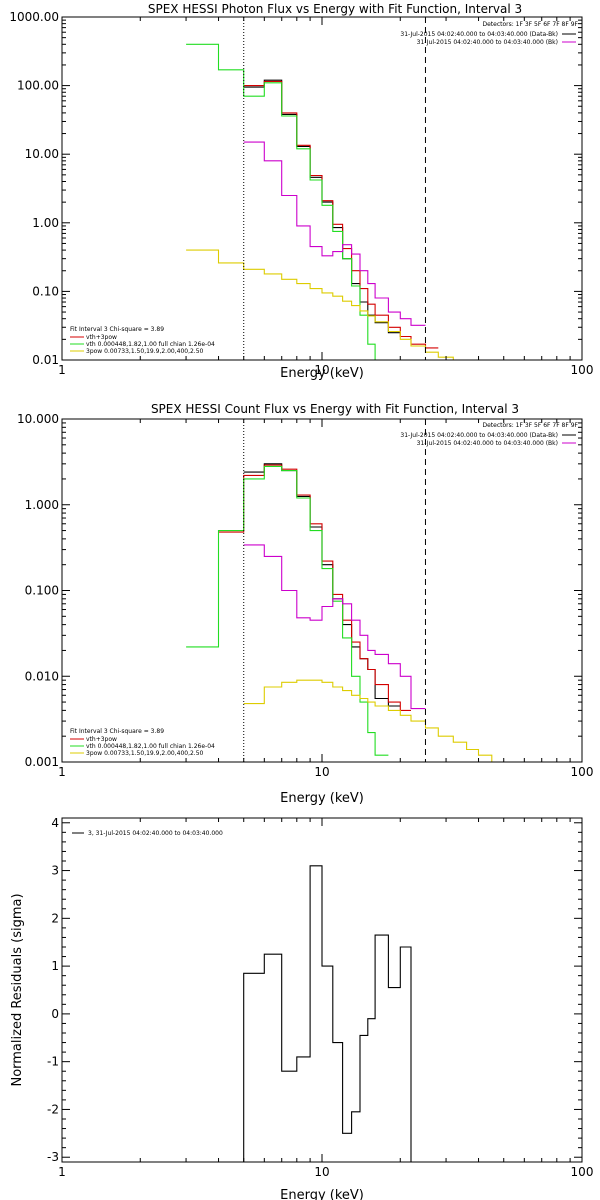 Image resolution: width=600 pixels, height=1200 pixels. I want to click on photon-x-tick-label: 10, so click(321, 370).